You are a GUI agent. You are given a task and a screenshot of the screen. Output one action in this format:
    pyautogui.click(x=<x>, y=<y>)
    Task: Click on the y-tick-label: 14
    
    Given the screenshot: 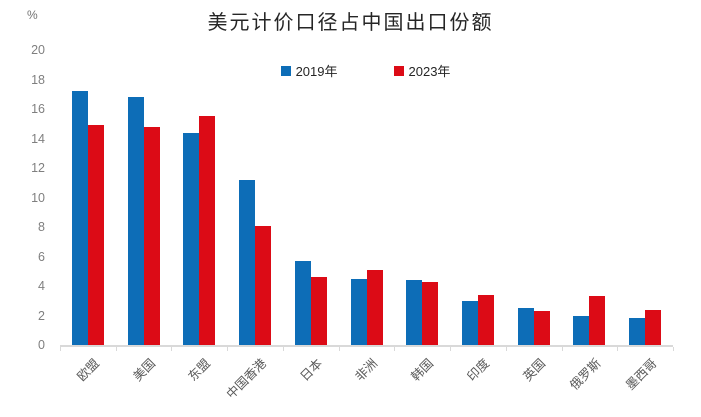 What is the action you would take?
    pyautogui.click(x=38, y=138)
    